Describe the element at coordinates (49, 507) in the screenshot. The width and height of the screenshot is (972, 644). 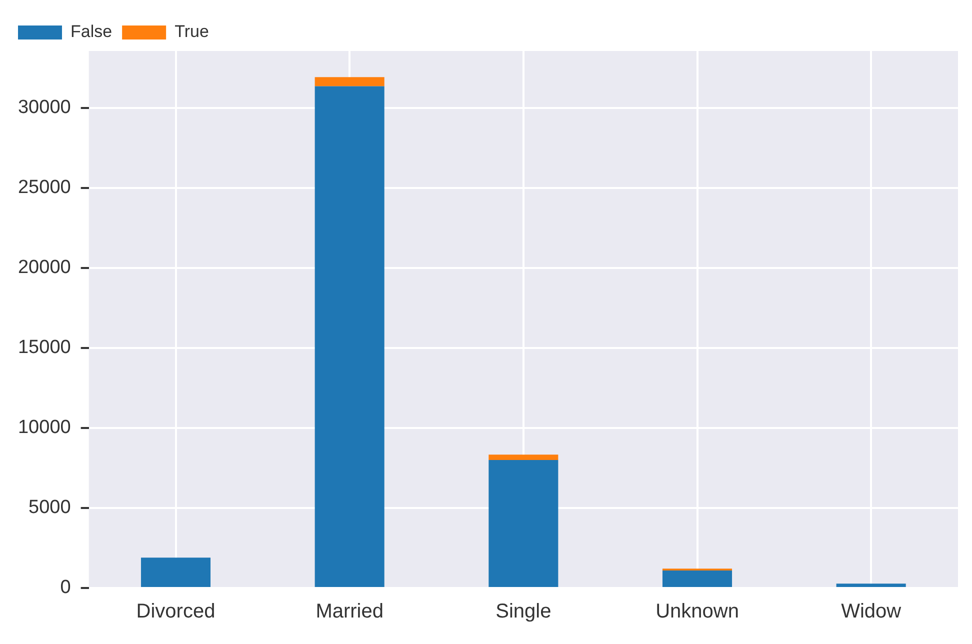
I see `y-tick-label: 5000` at that location.